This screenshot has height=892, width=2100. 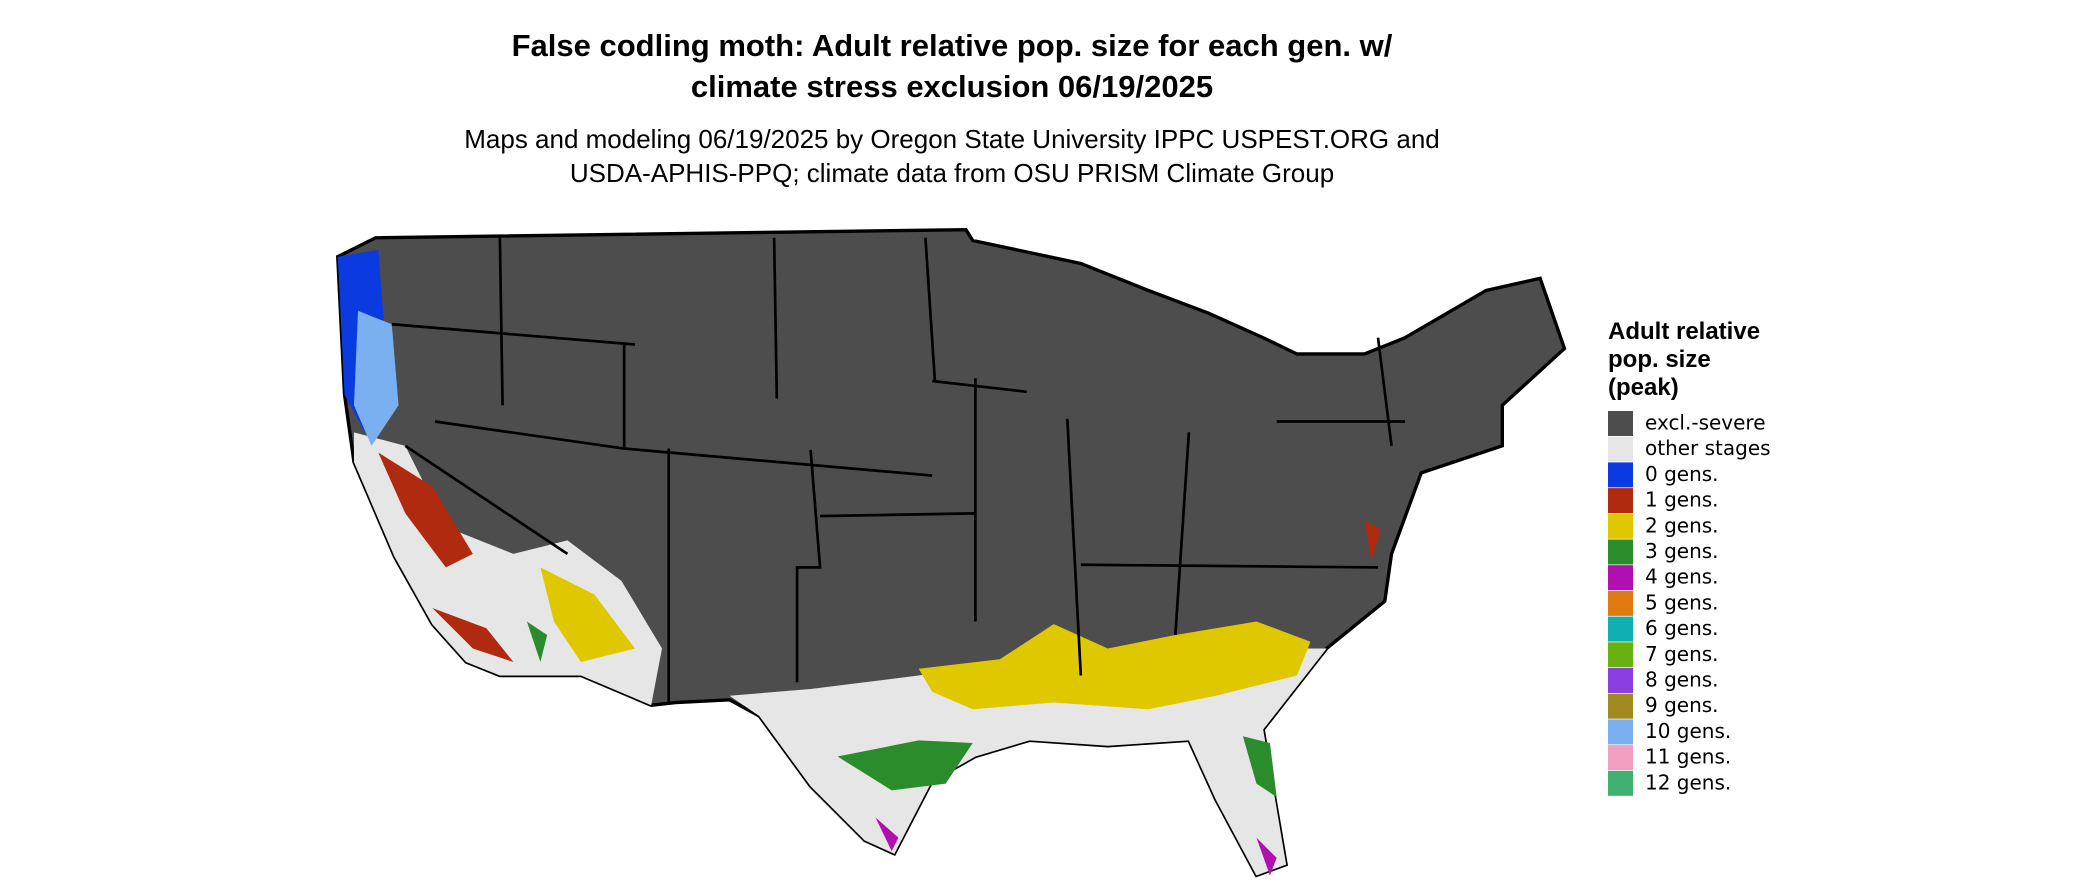 What do you see at coordinates (1705, 423) in the screenshot?
I see `legend-label: excl.-severe` at bounding box center [1705, 423].